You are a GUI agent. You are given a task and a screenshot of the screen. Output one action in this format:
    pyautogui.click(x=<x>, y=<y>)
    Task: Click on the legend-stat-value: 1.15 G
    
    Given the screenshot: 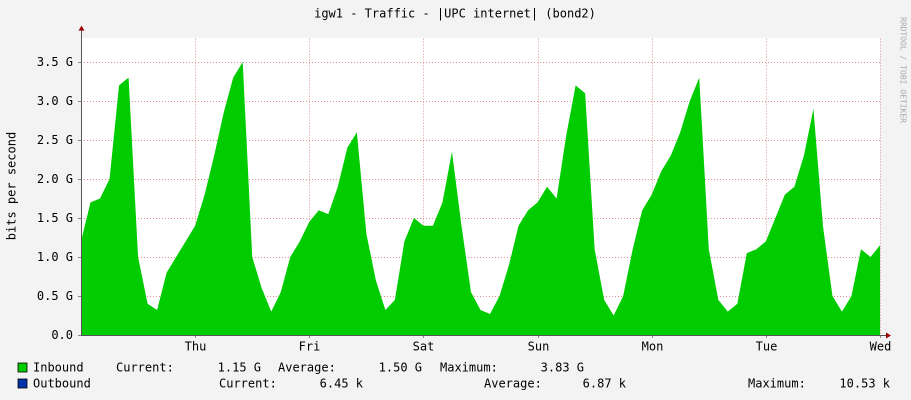 What is the action you would take?
    pyautogui.click(x=239, y=368)
    